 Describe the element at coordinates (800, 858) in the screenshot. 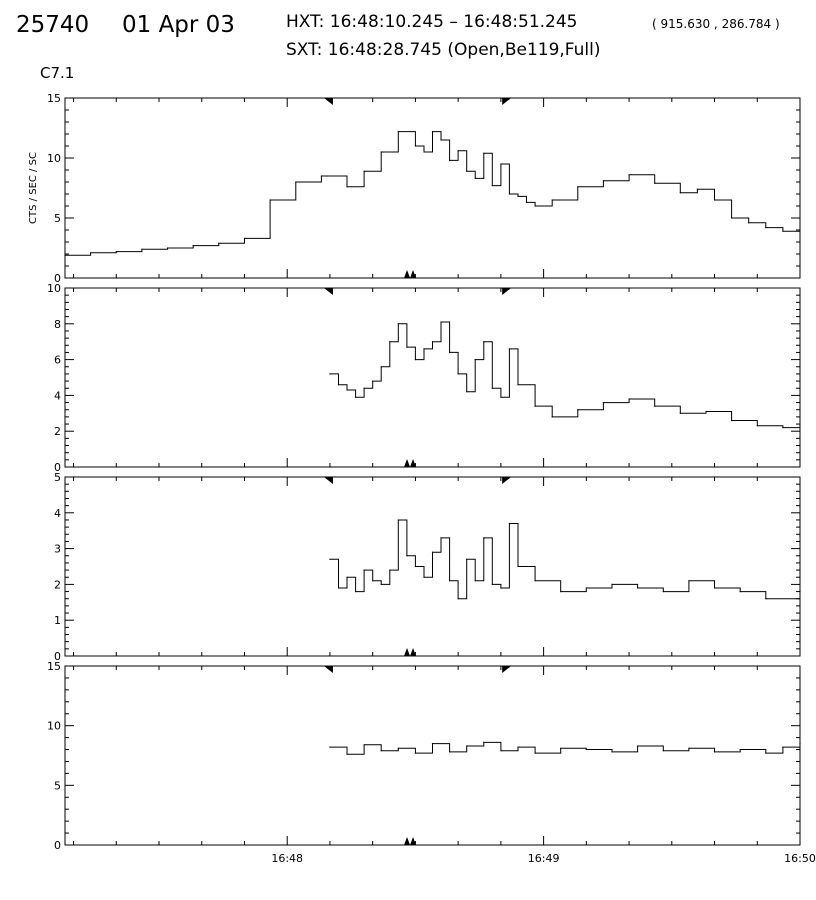

I see `x-tick-label: 16:50` at that location.